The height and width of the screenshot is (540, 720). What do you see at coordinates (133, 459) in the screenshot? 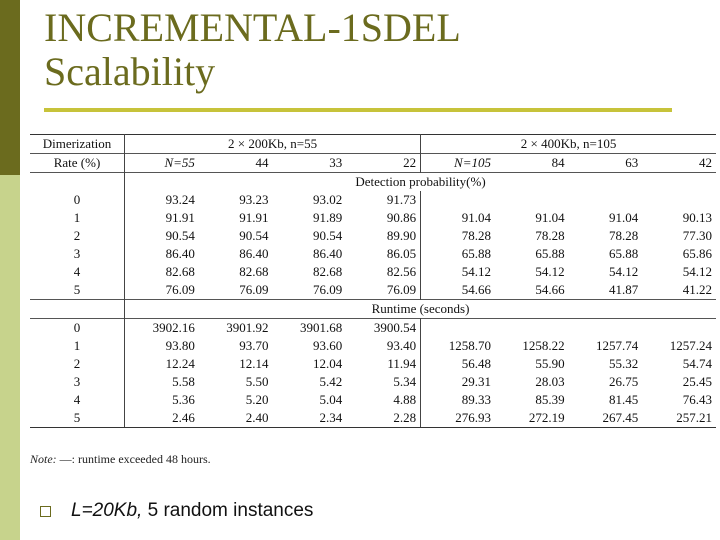
I see `note-text: —: runtime exceeded 48 hours.` at bounding box center [133, 459].